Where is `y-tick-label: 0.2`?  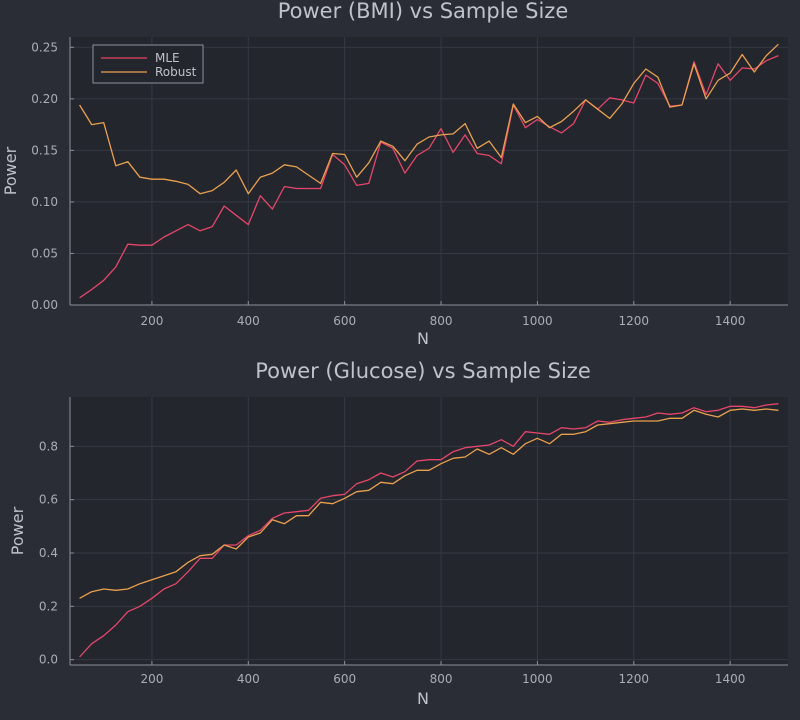 y-tick-label: 0.2 is located at coordinates (48, 606).